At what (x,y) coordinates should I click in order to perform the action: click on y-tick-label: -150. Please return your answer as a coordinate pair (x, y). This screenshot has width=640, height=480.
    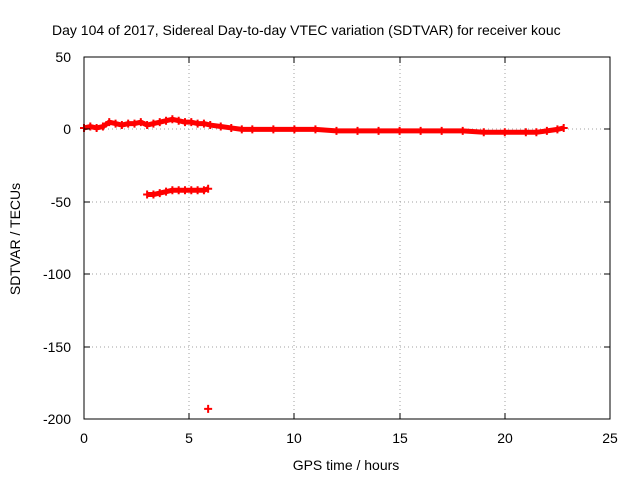
    Looking at the image, I should click on (57, 347).